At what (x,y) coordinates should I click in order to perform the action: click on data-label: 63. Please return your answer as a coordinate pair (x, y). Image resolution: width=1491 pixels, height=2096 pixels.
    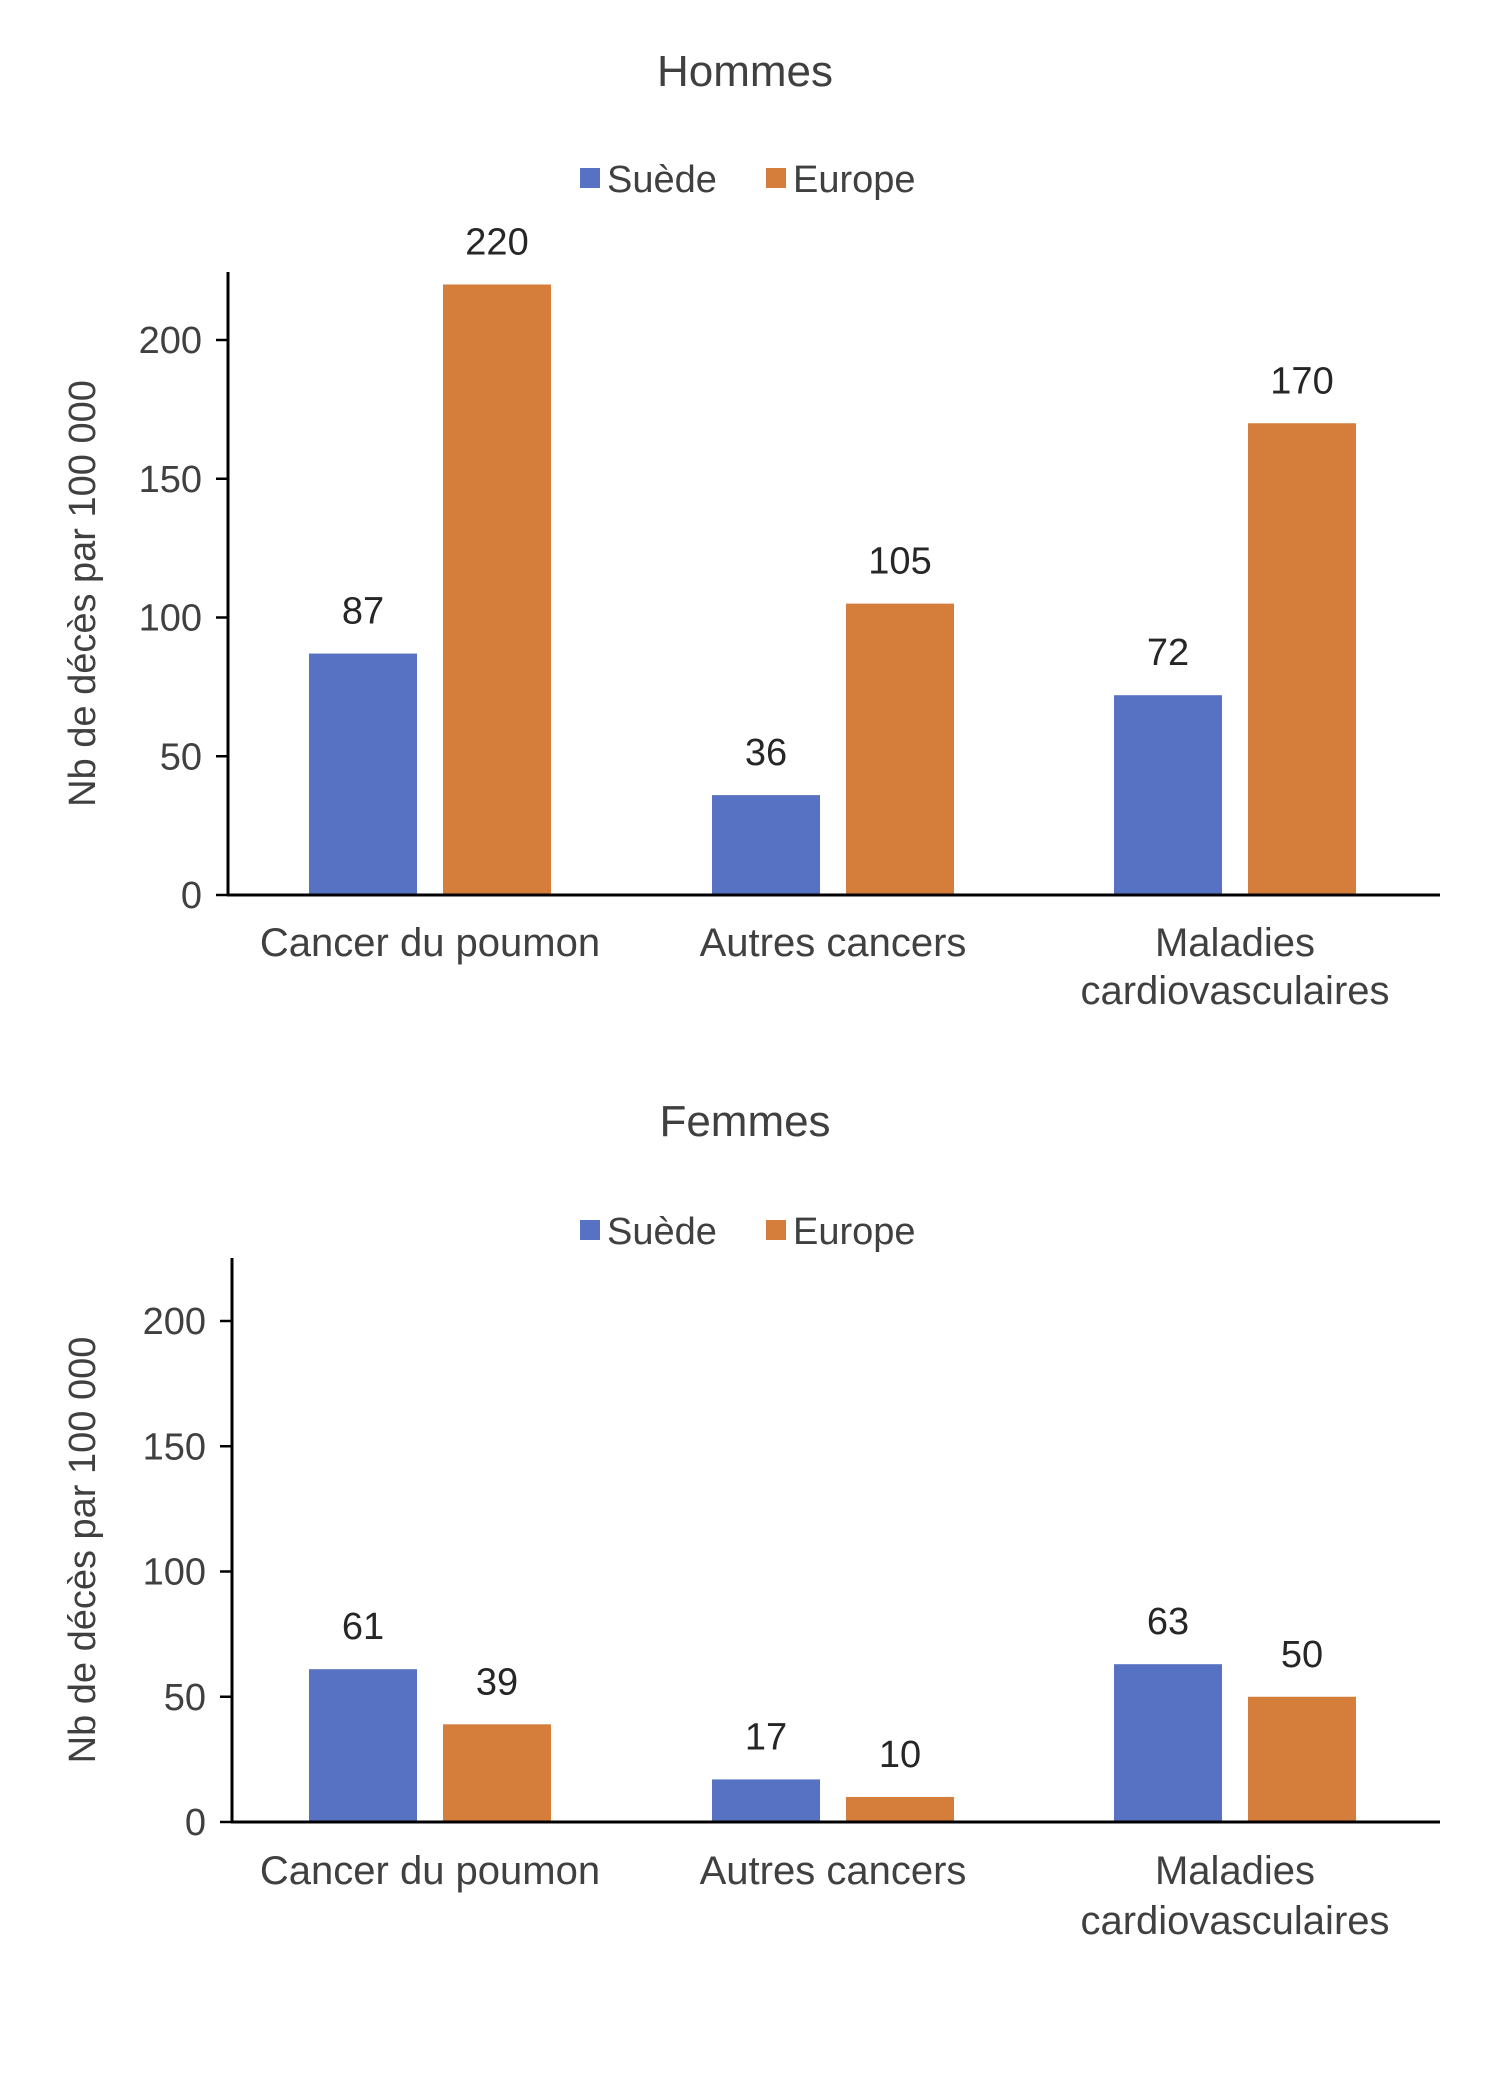
    Looking at the image, I should click on (1168, 1622).